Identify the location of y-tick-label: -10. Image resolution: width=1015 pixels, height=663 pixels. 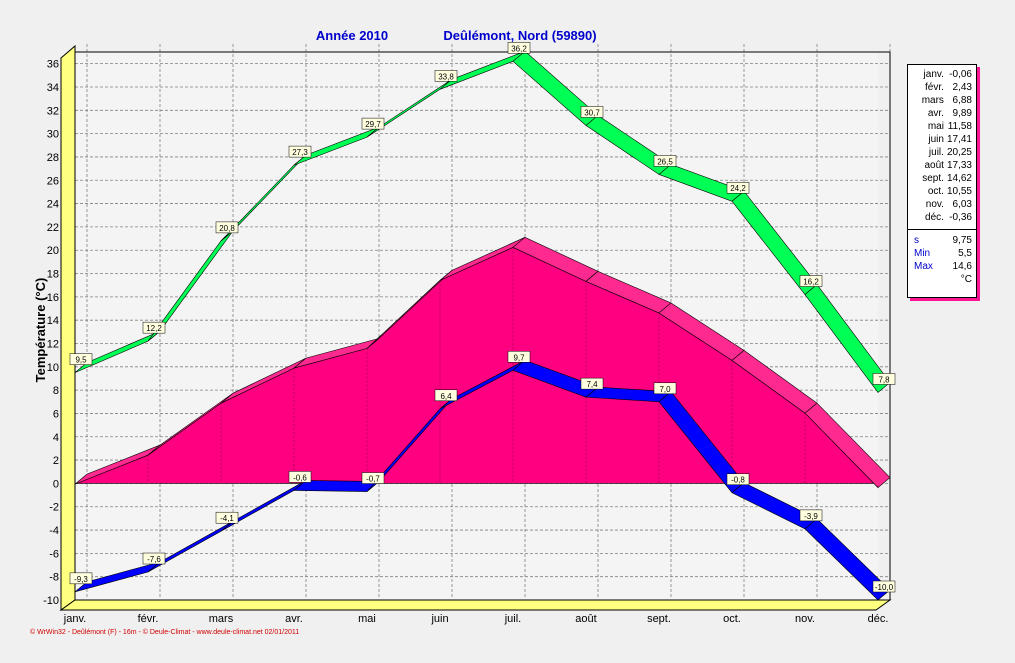
(51, 601).